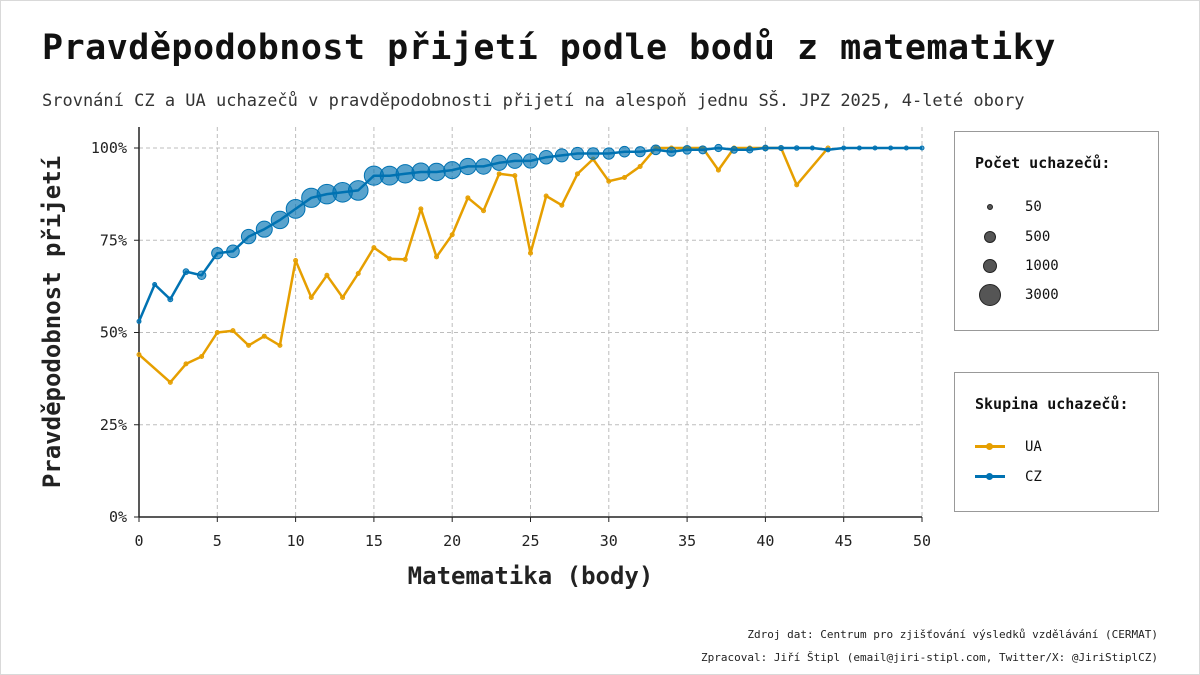  I want to click on y-tick-label: 75%, so click(113, 240).